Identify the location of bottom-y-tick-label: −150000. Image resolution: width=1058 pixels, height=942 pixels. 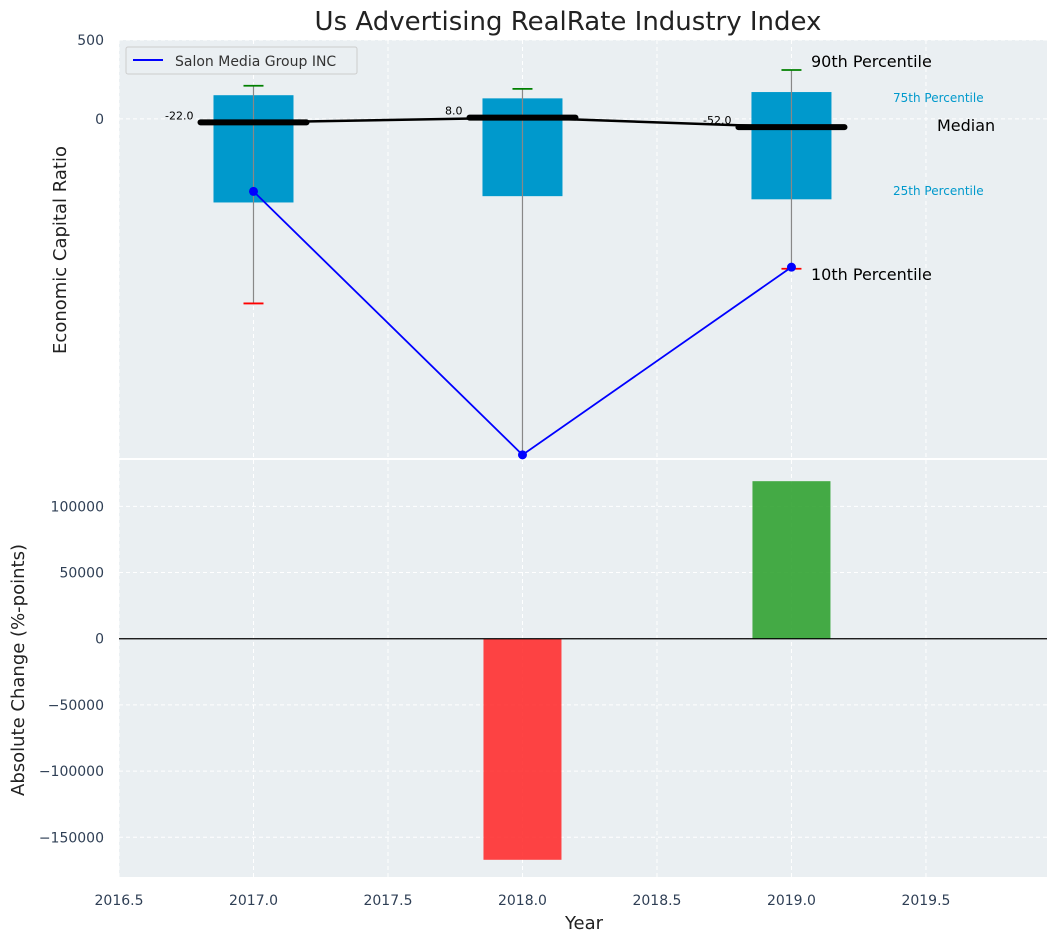
(71, 838).